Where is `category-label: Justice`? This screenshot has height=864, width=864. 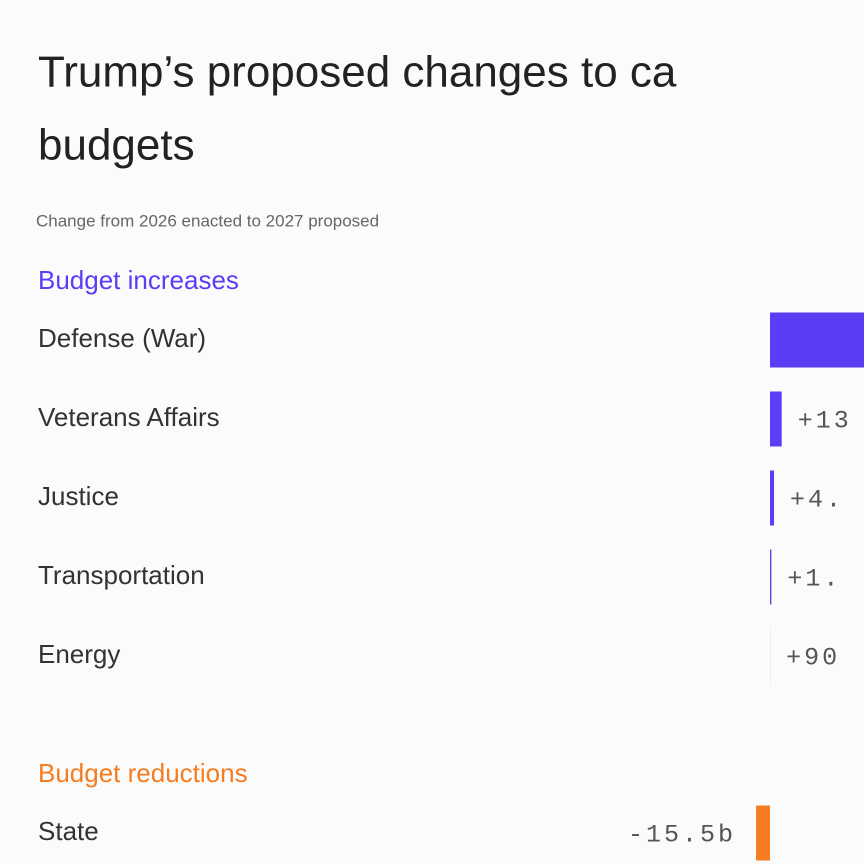
category-label: Justice is located at coordinates (78, 496).